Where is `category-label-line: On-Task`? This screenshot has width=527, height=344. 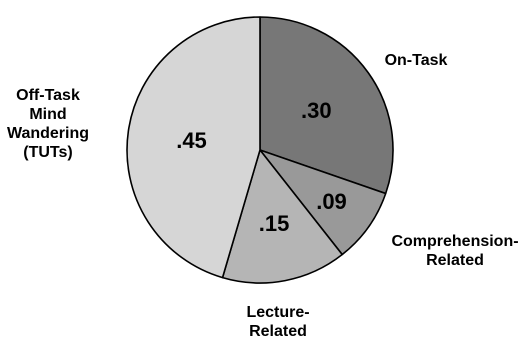
category-label-line: On-Task is located at coordinates (416, 60).